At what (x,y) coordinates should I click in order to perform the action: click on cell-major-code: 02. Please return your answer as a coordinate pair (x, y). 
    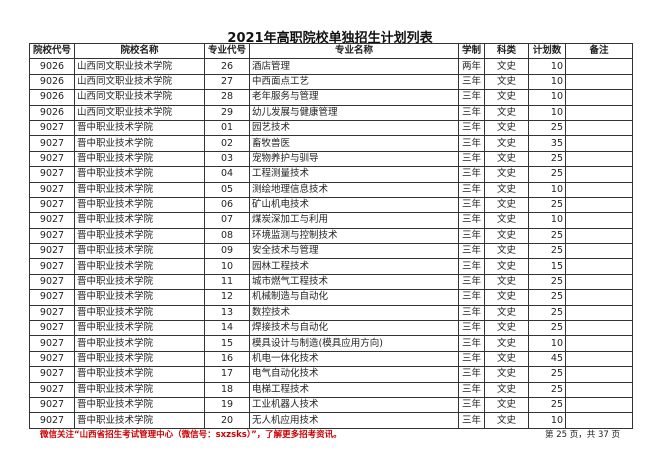
    Looking at the image, I should click on (227, 143).